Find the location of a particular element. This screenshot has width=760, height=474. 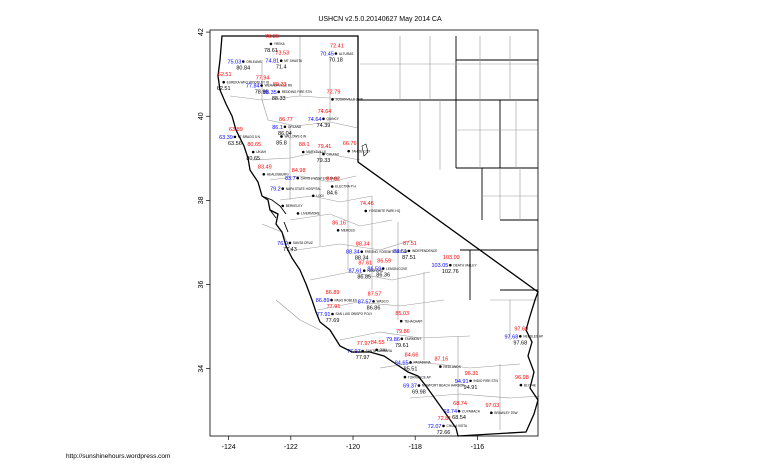

station-name: ELECTRA P H is located at coordinates (345, 187).